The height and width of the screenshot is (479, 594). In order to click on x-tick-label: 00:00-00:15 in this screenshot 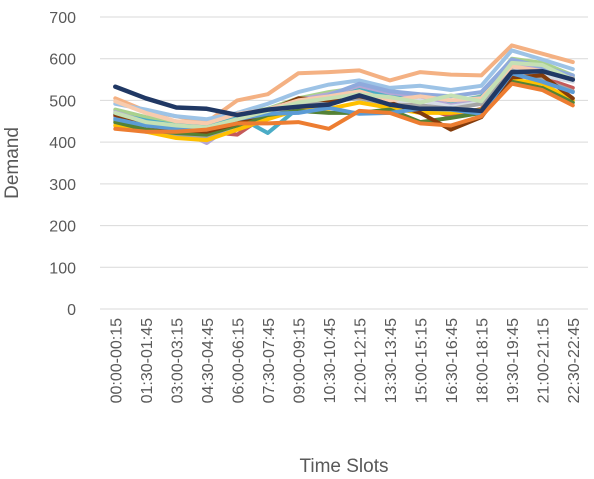, I will do `click(116, 361)`.